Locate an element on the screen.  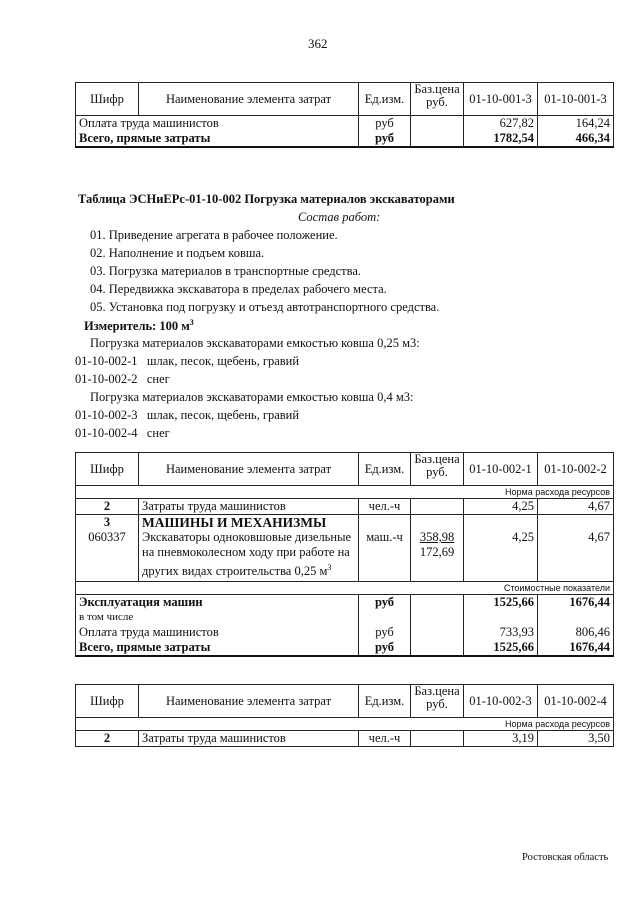
header-col2: 01-10-002-4 is located at coordinates (575, 701).